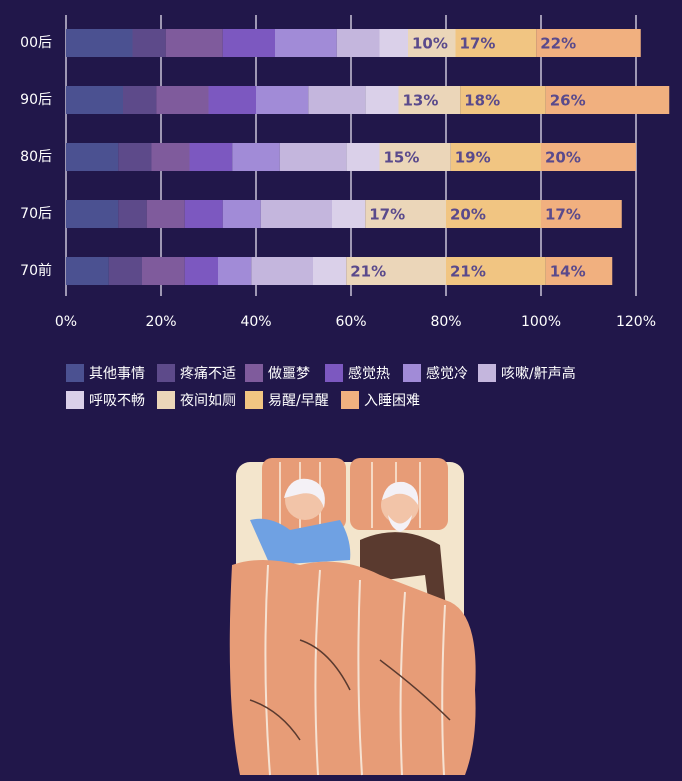 This screenshot has height=781, width=682. What do you see at coordinates (350, 322) in the screenshot?
I see `x-tick-label: 60%` at bounding box center [350, 322].